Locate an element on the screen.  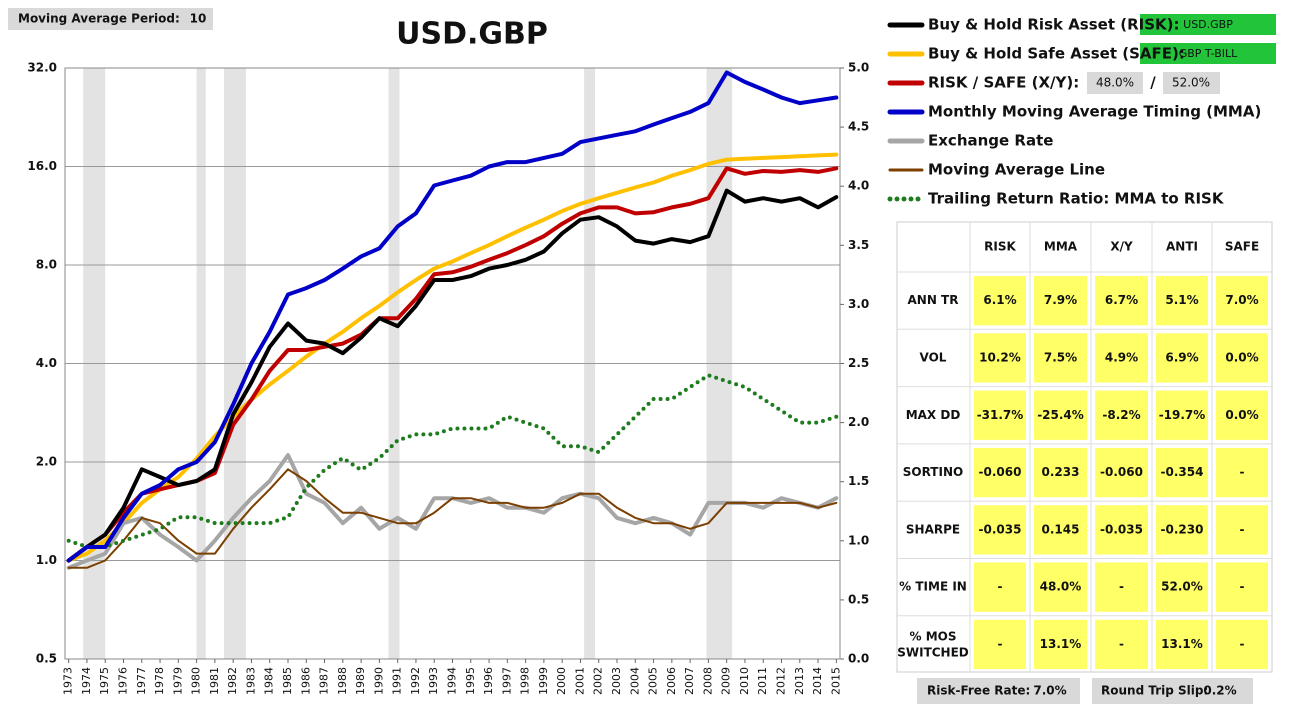
x-tick-label: 1992 is located at coordinates (415, 681).